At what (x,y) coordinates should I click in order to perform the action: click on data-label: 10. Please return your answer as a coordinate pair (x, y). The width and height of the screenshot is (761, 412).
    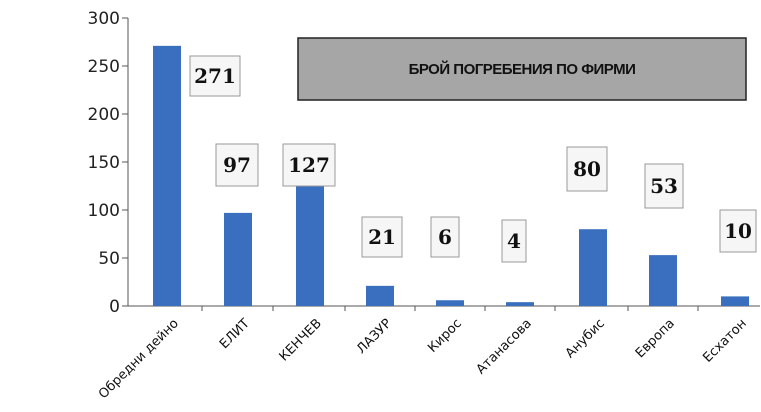
    Looking at the image, I should click on (738, 231).